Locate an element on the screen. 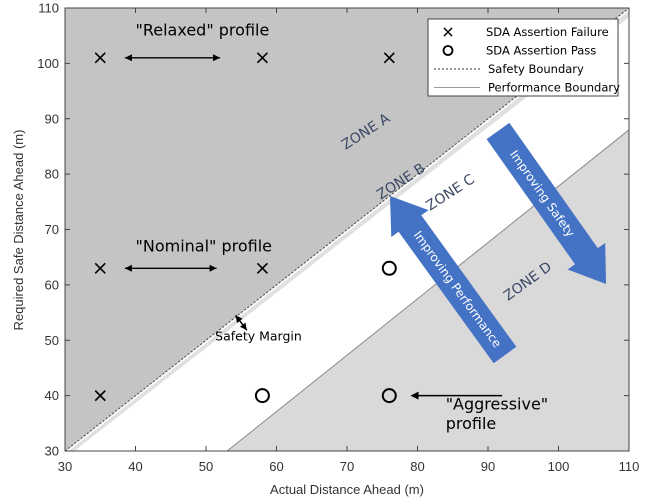 This screenshot has height=502, width=664. legend-box is located at coordinates (523, 57).